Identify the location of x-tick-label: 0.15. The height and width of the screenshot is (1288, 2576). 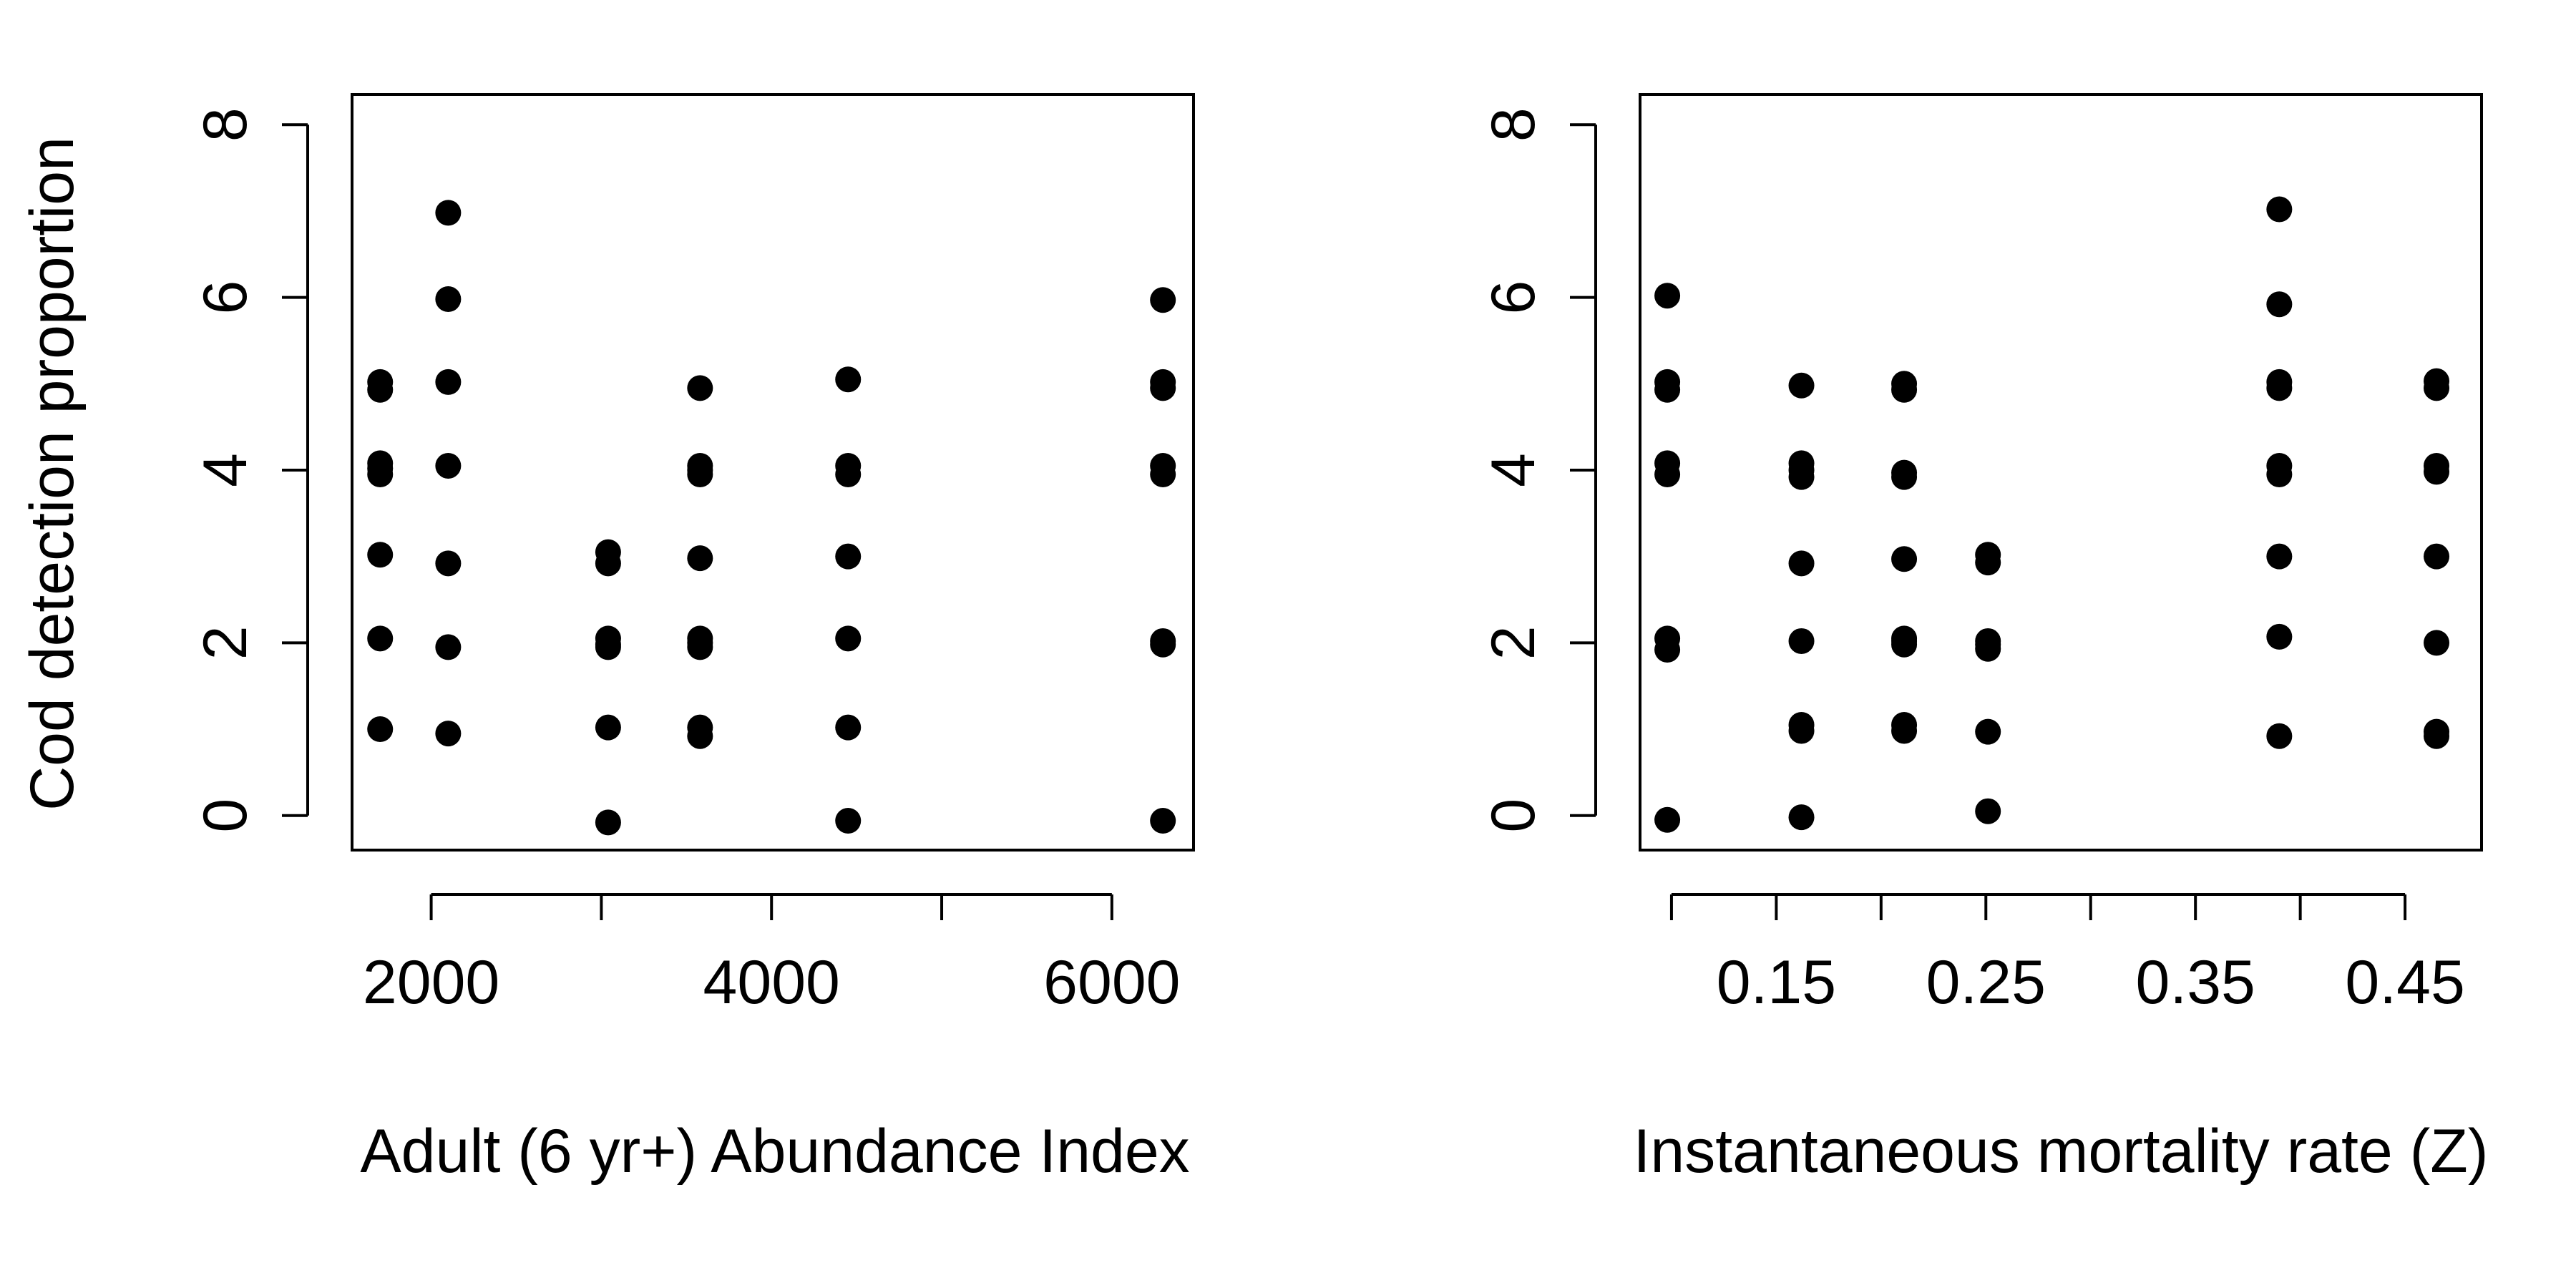
(1776, 982).